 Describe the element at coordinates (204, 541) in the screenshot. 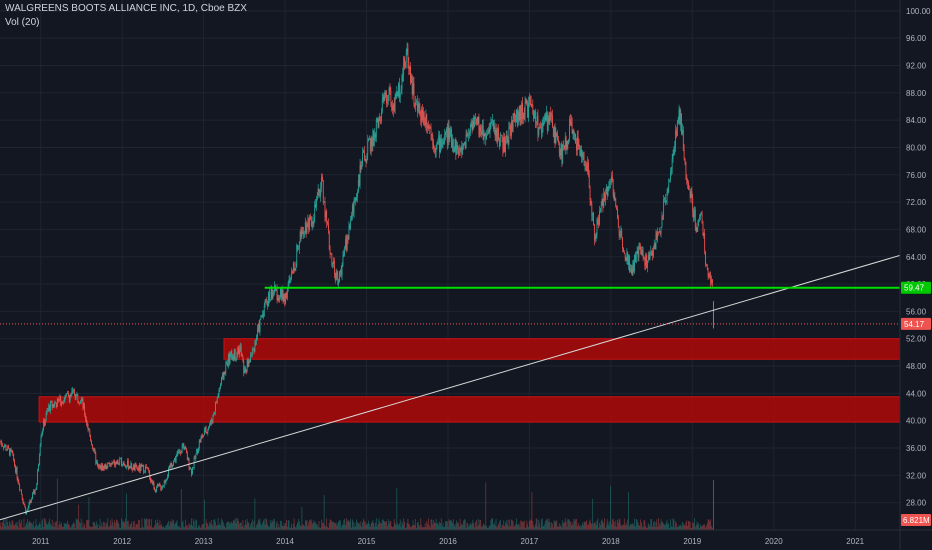

I see `x-tick-label: 2013` at that location.